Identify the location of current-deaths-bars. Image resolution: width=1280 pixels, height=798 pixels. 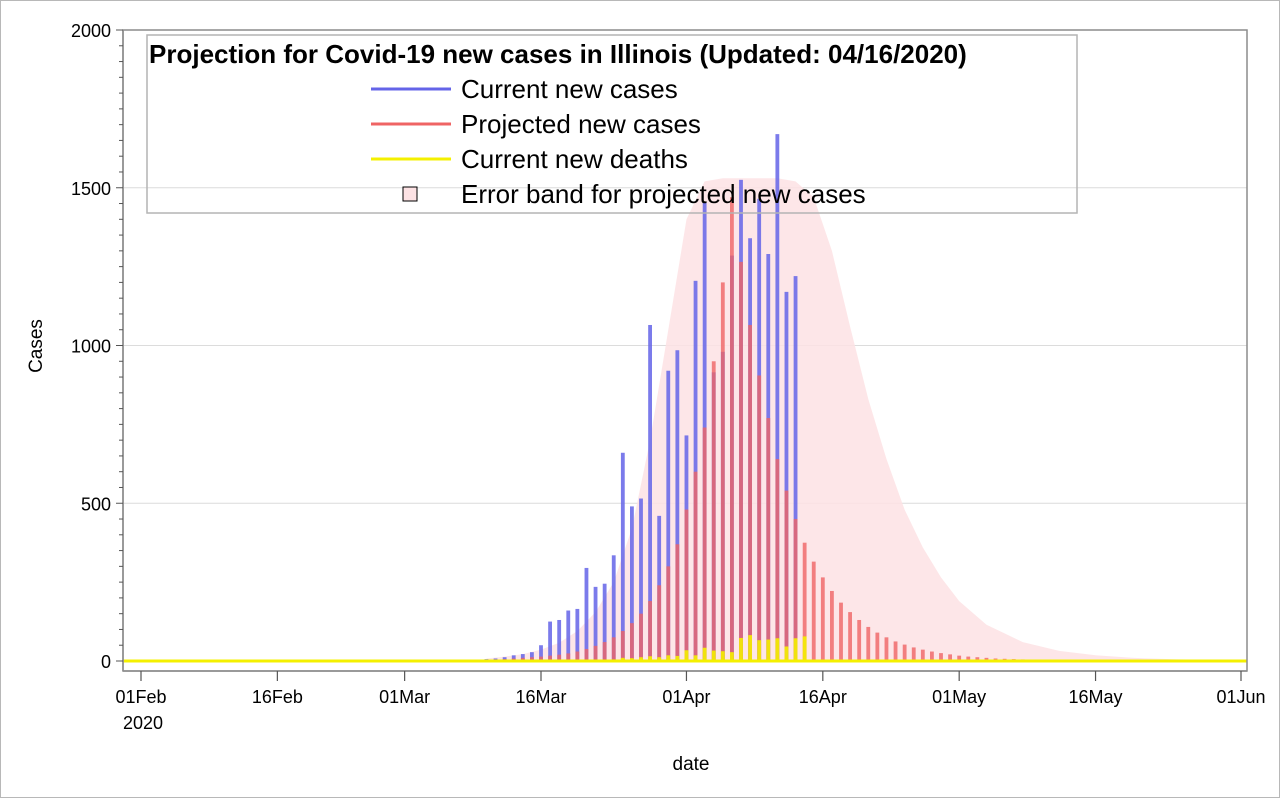
(691, 648).